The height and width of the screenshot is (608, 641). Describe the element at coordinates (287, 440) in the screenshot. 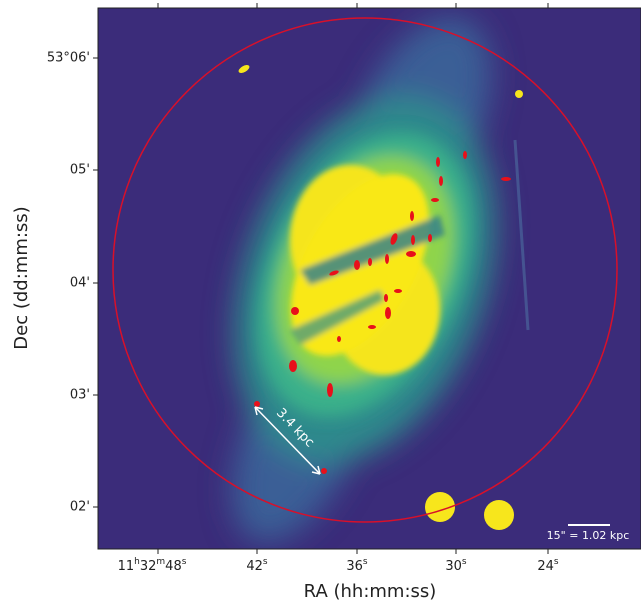

I see `distance-arrow` at that location.